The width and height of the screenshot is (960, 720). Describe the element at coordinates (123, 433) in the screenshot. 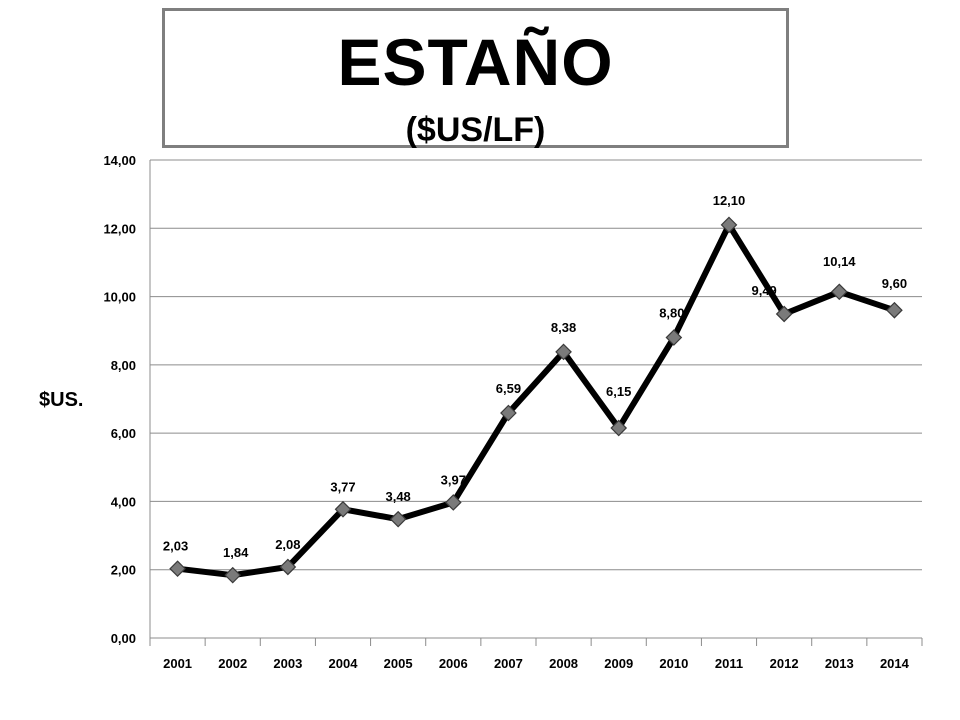

I see `y-tick-label: 6,00` at that location.